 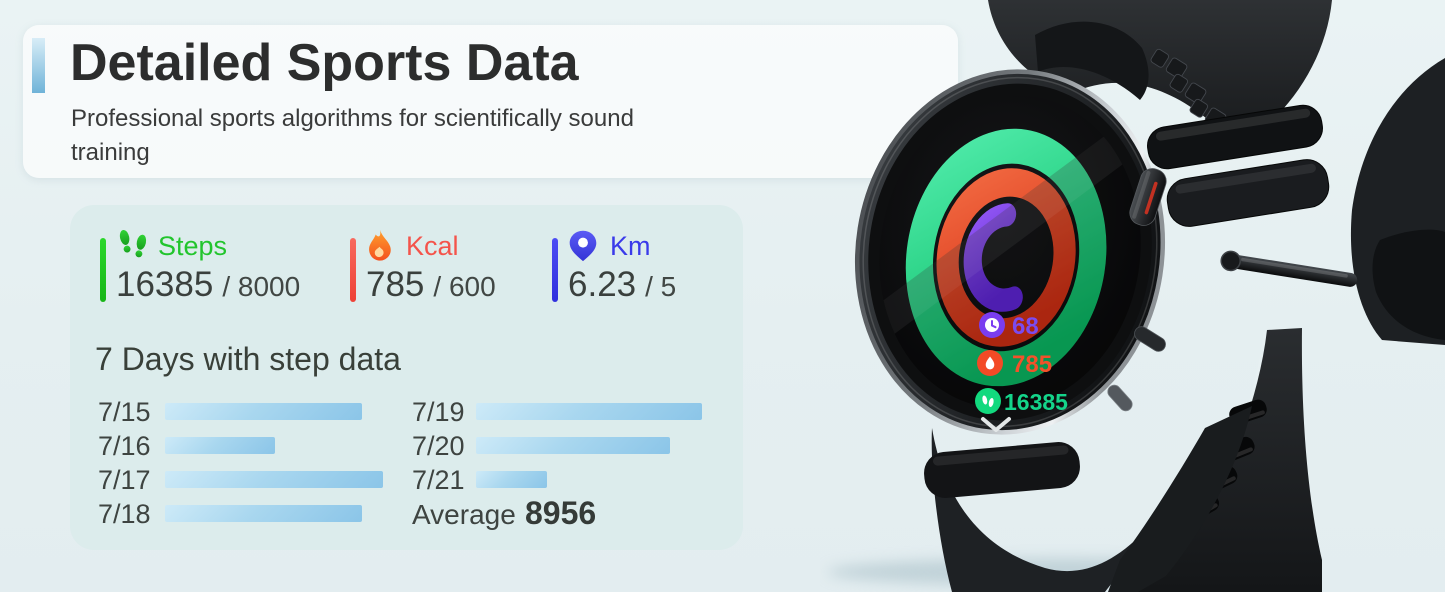 What do you see at coordinates (583, 246) in the screenshot?
I see `location-pin-icon` at bounding box center [583, 246].